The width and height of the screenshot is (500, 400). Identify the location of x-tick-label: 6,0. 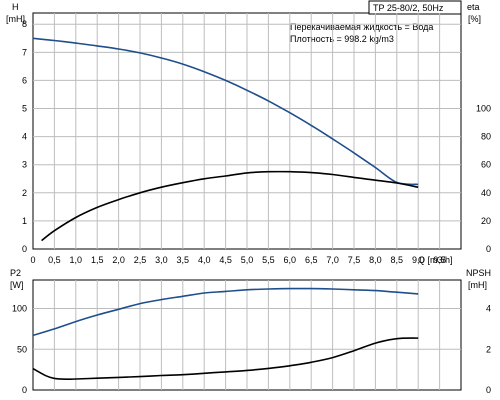
(290, 260).